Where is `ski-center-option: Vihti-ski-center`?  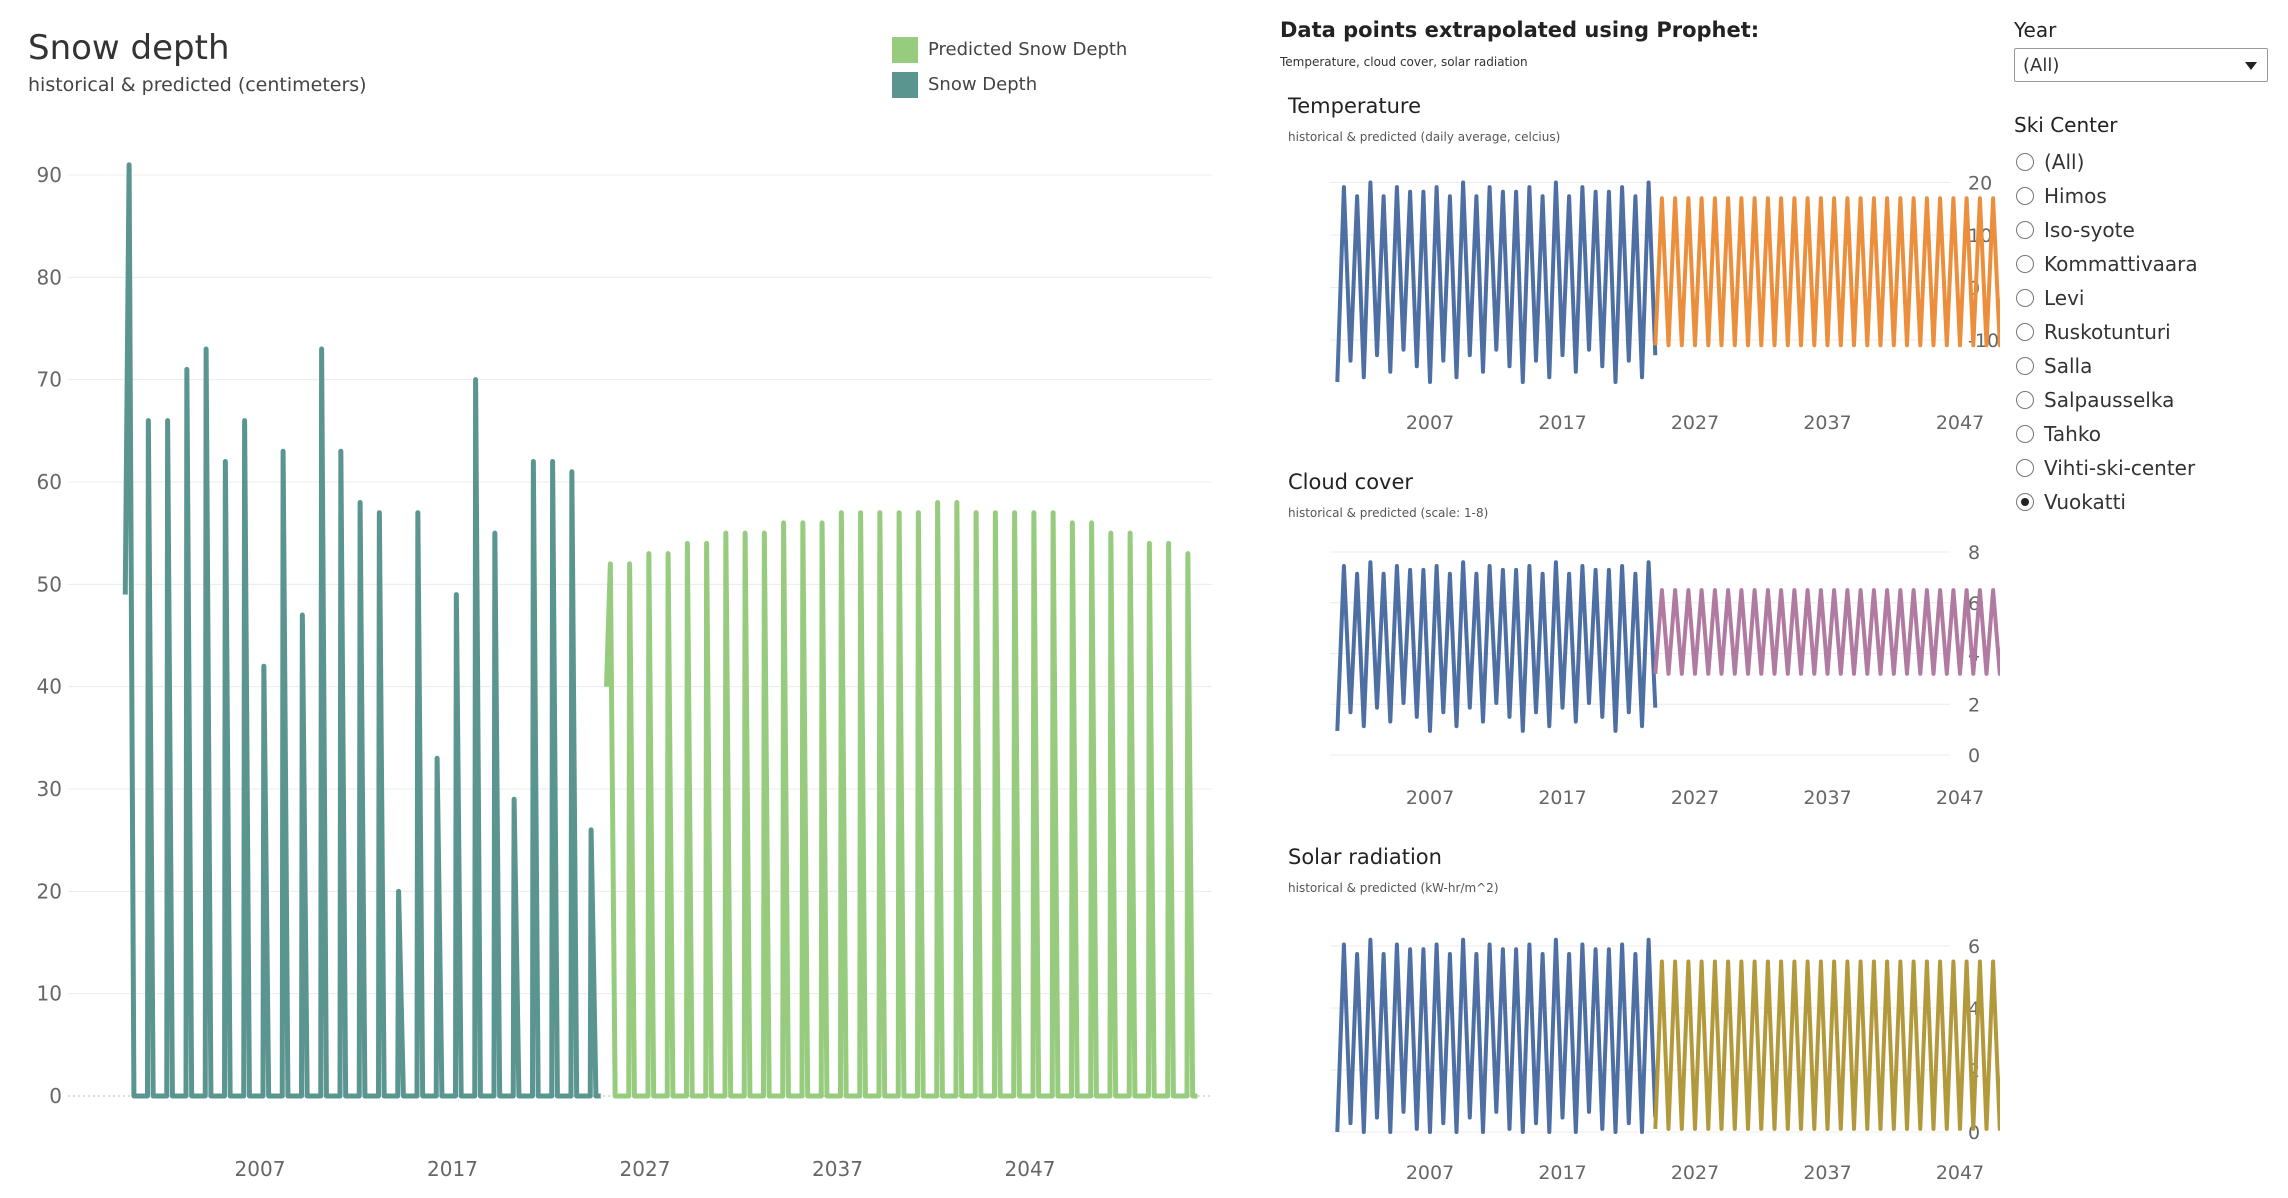 ski-center-option: Vihti-ski-center is located at coordinates (2107, 468).